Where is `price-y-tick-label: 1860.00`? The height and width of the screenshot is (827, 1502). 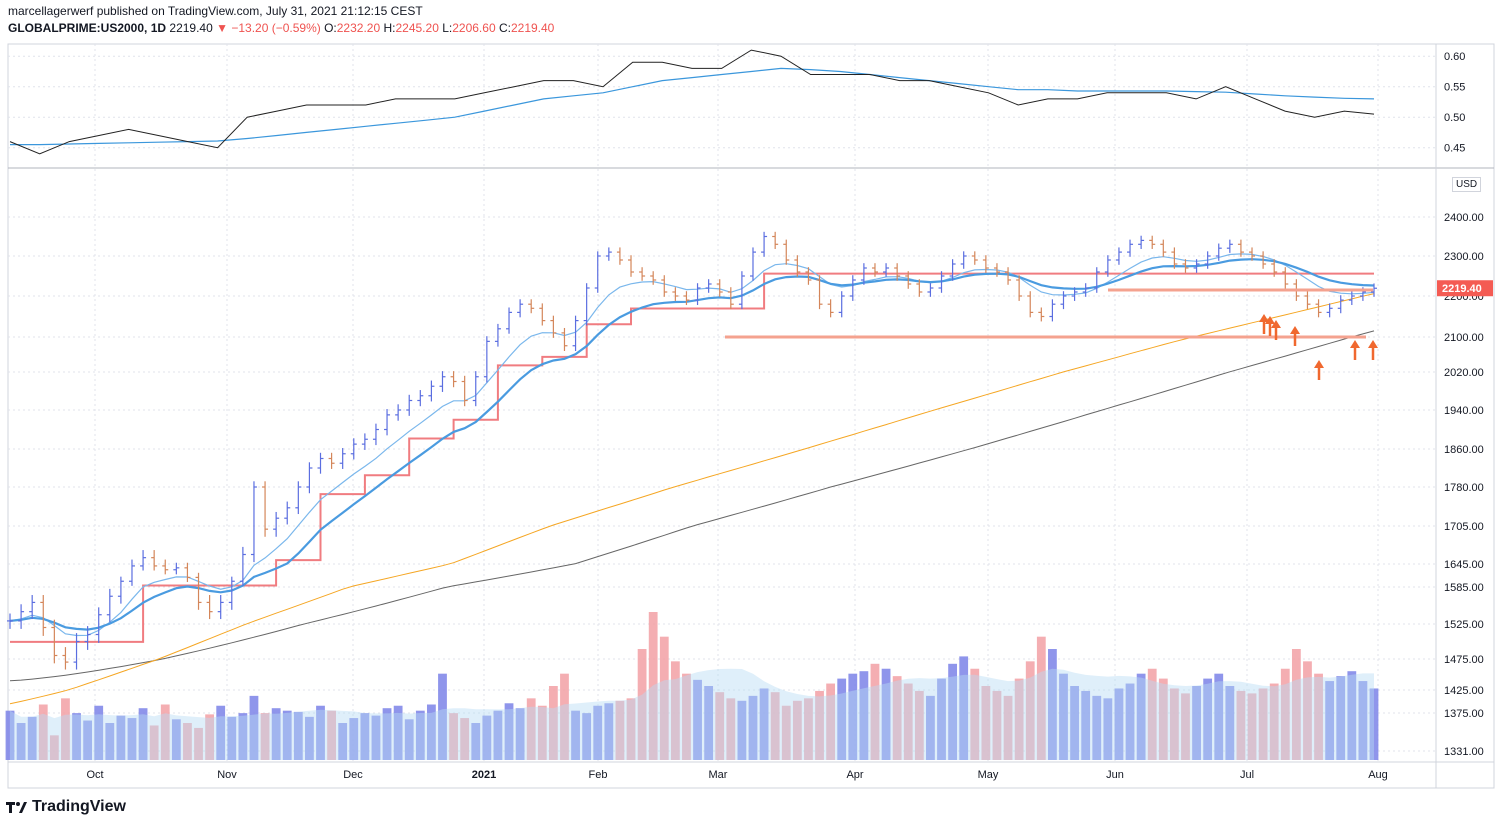
price-y-tick-label: 1860.00 is located at coordinates (1464, 450).